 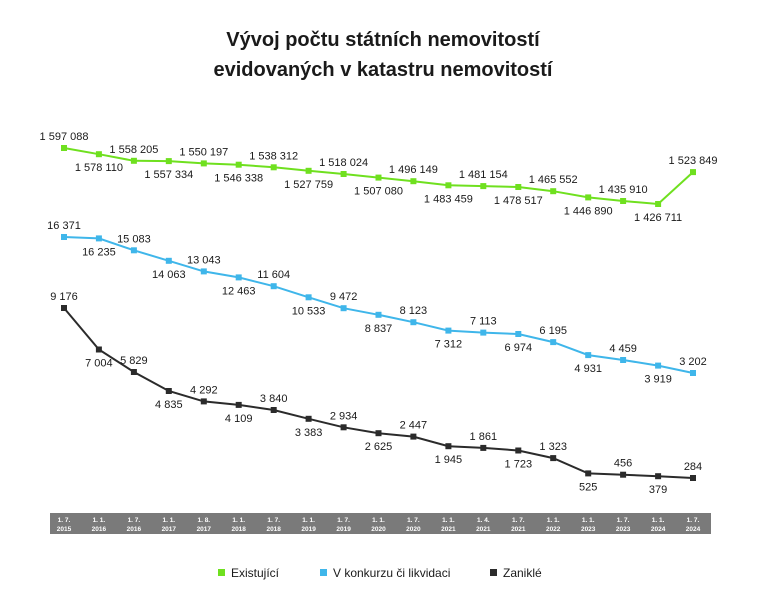 I want to click on series-2-data-label: 379, so click(x=658, y=490).